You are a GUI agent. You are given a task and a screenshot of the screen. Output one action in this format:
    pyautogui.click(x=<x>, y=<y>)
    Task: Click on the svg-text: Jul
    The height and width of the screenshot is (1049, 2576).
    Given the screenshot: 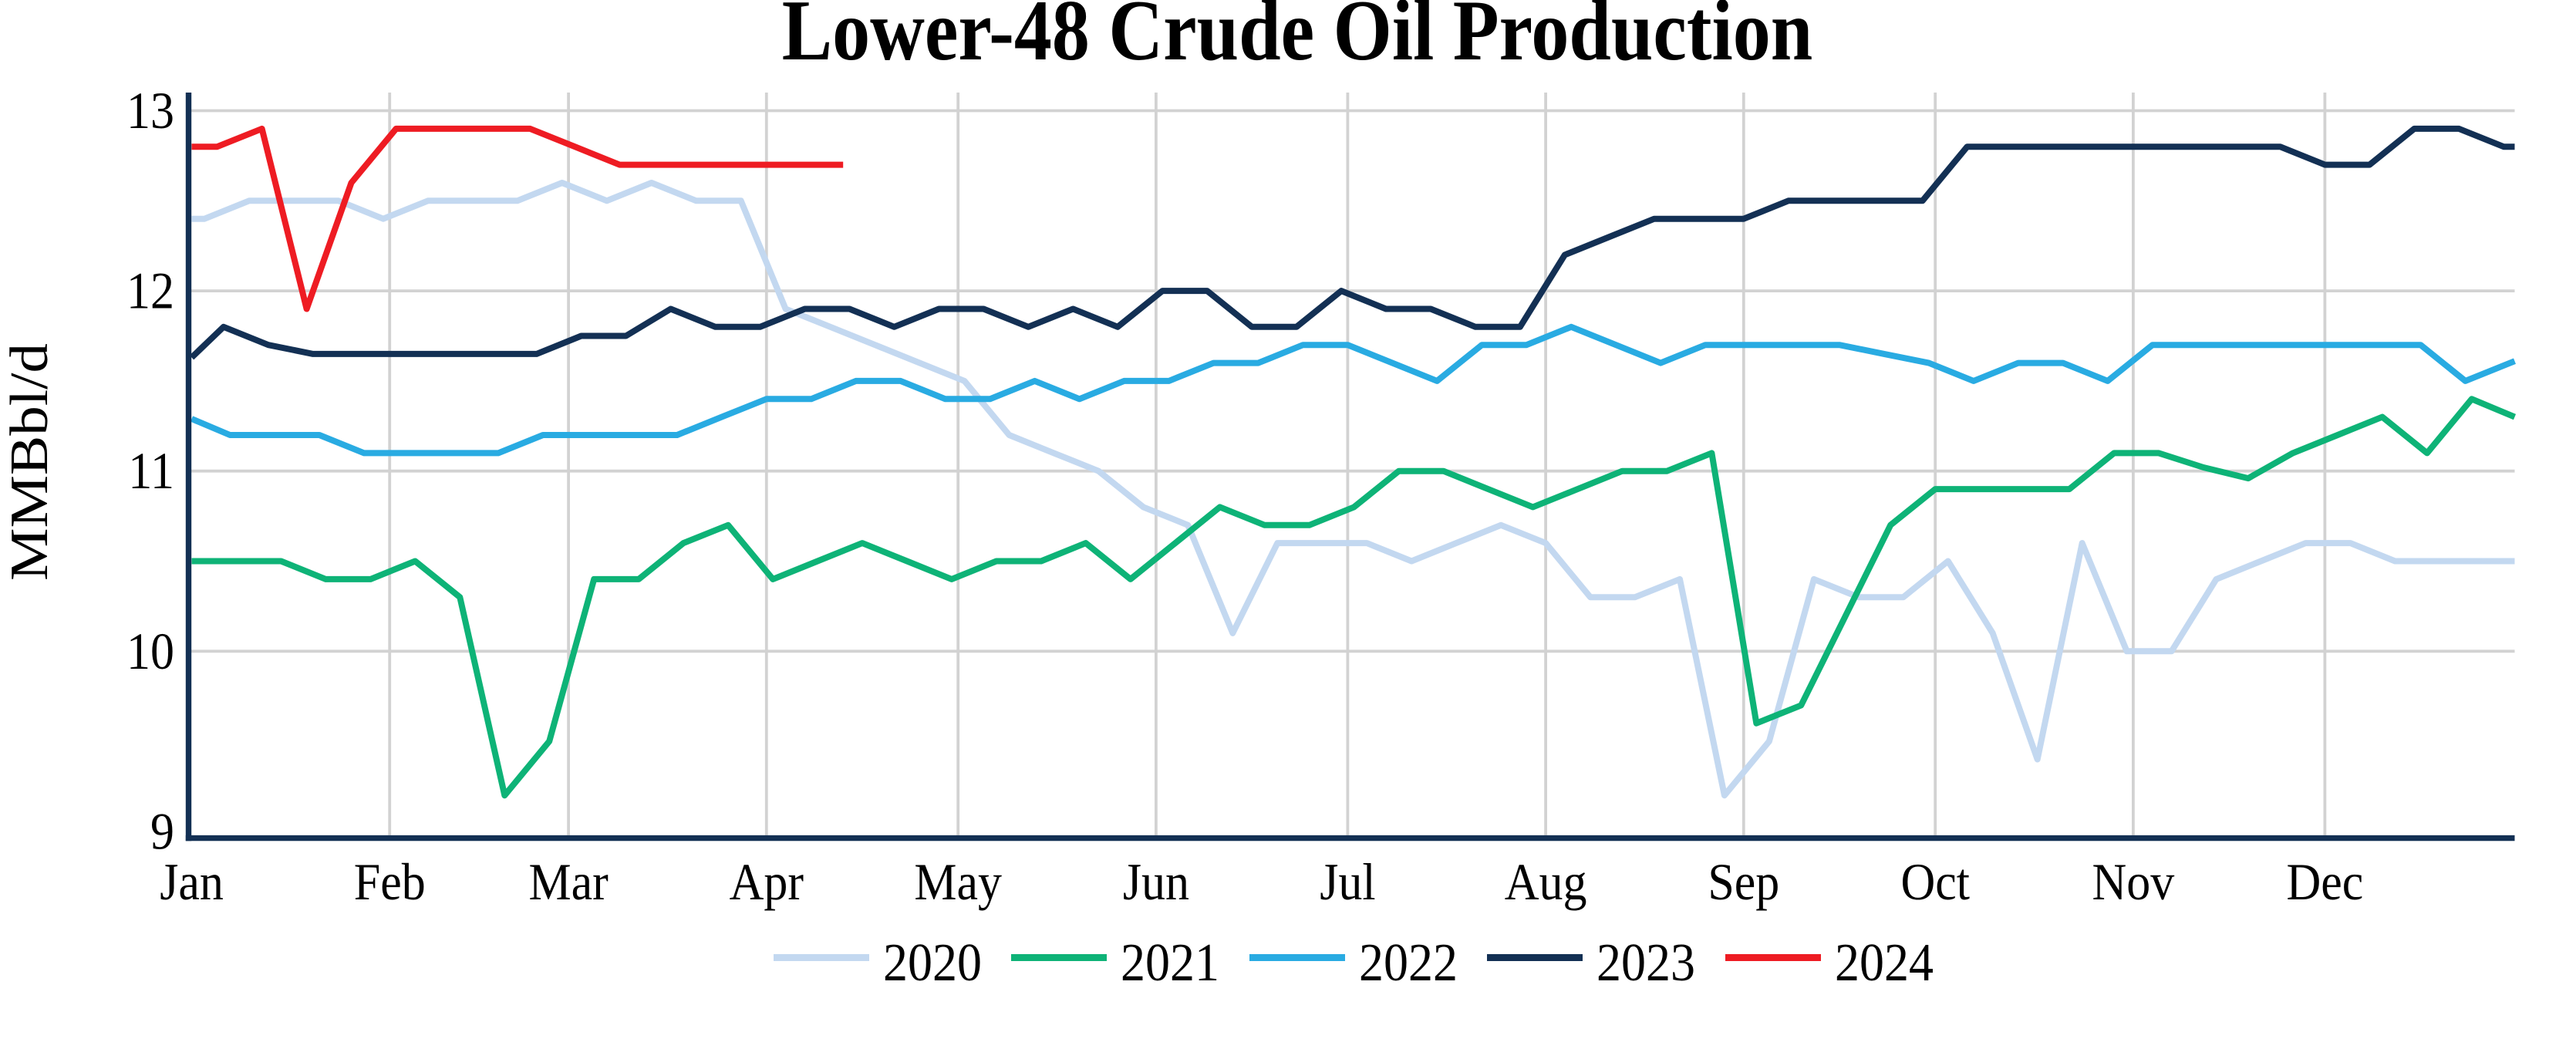 What is the action you would take?
    pyautogui.click(x=1347, y=882)
    